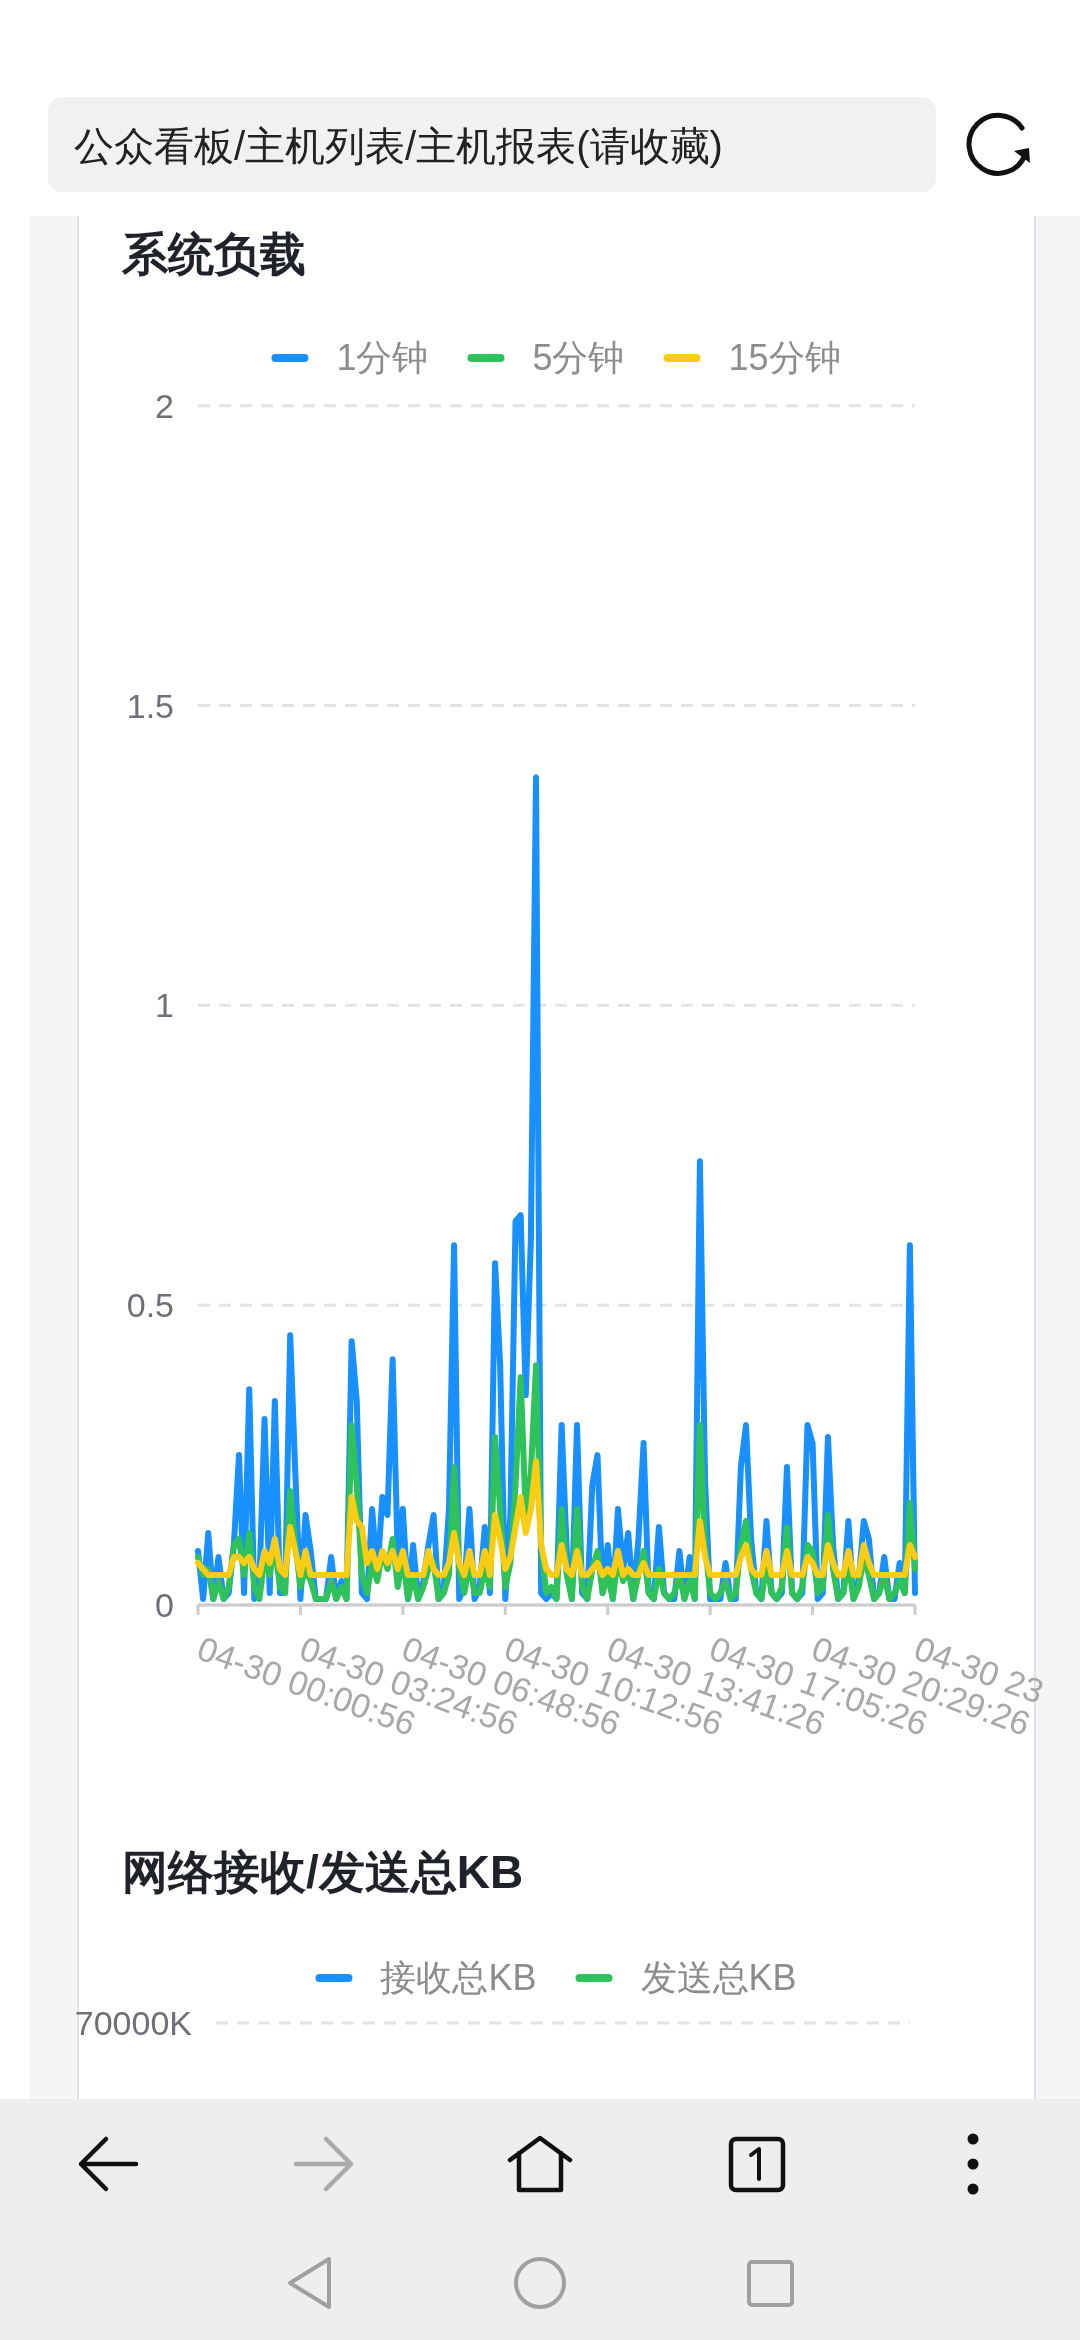 The height and width of the screenshot is (2340, 1080). I want to click on legend-label: 发送总KB, so click(718, 1977).